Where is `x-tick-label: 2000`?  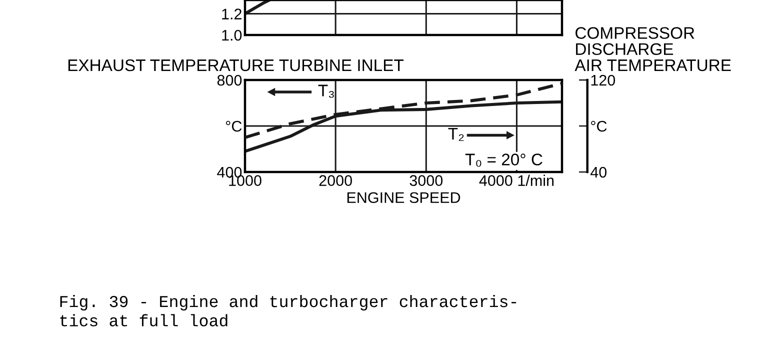 x-tick-label: 2000 is located at coordinates (335, 180).